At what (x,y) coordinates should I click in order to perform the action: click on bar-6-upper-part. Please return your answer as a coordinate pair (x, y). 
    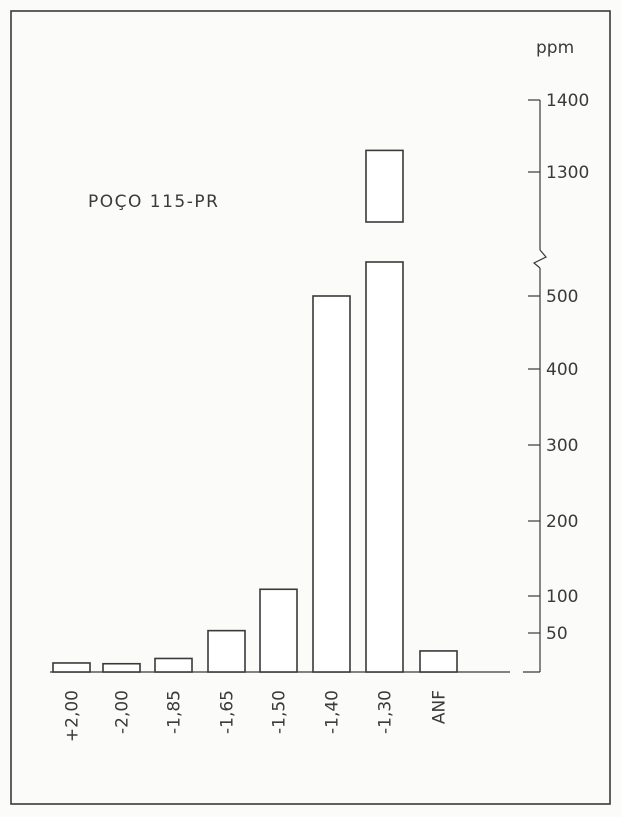
    Looking at the image, I should click on (384, 186).